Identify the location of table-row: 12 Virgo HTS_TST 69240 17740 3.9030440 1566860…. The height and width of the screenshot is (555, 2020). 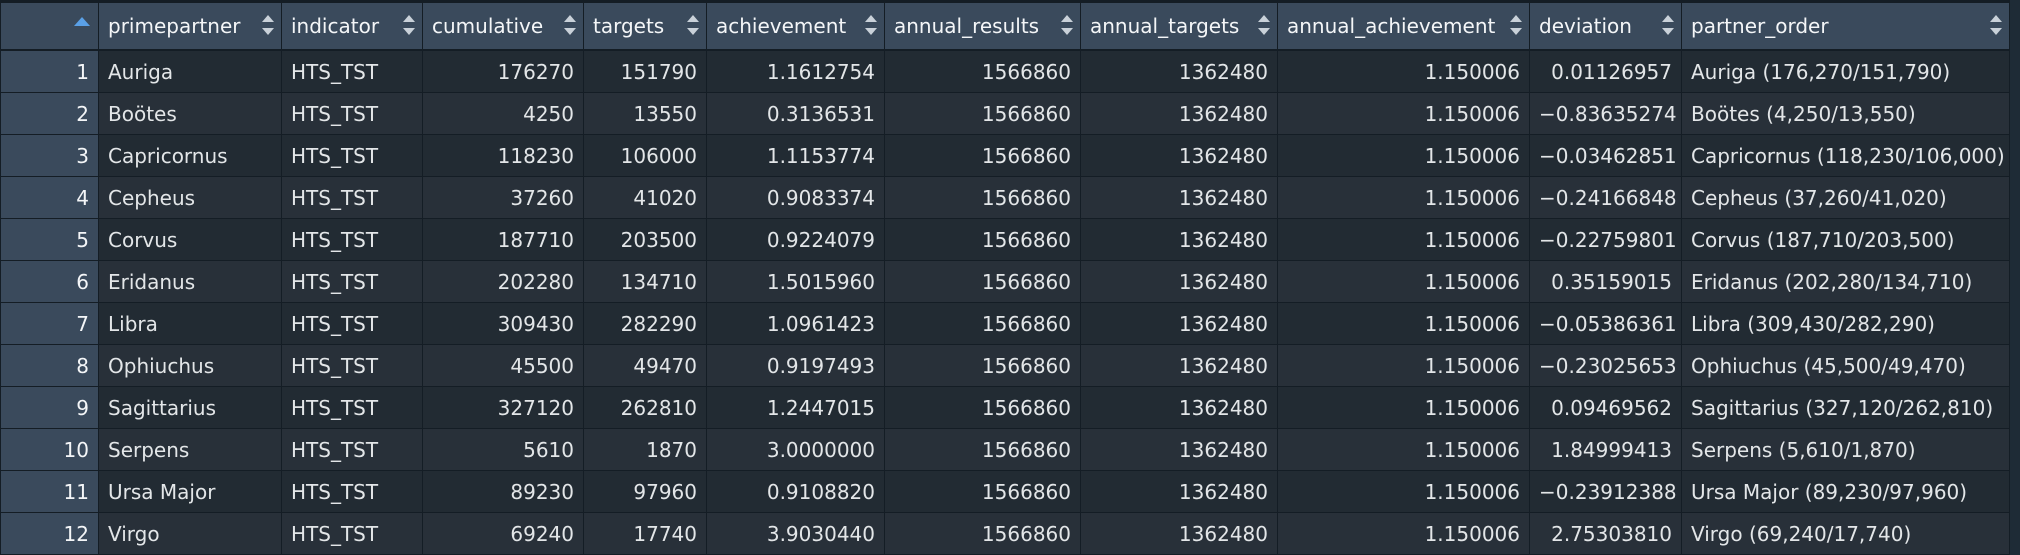
(1005, 533).